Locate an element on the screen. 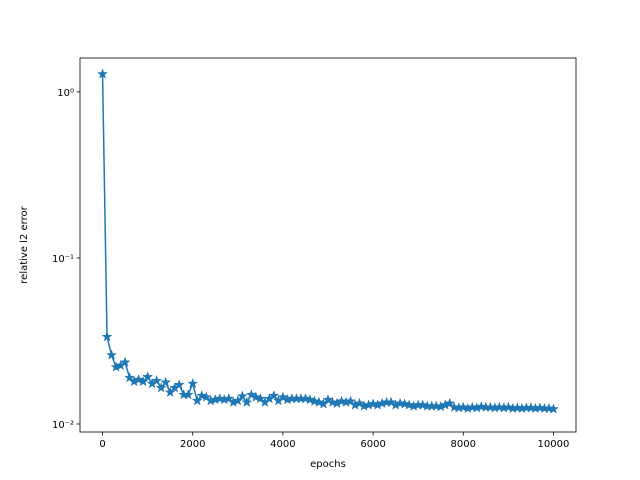 This screenshot has width=640, height=480. x-axis-label: epochs is located at coordinates (328, 464).